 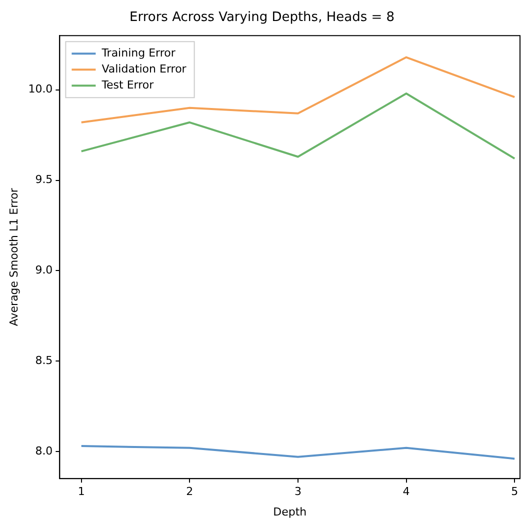 What do you see at coordinates (44, 179) in the screenshot?
I see `y-tick-label: 9.5` at bounding box center [44, 179].